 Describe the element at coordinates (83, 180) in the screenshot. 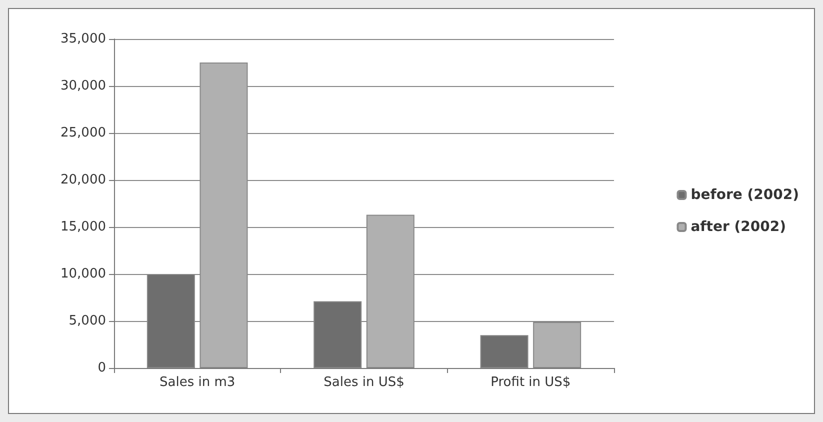

I see `y-tick-label: 20,000` at that location.